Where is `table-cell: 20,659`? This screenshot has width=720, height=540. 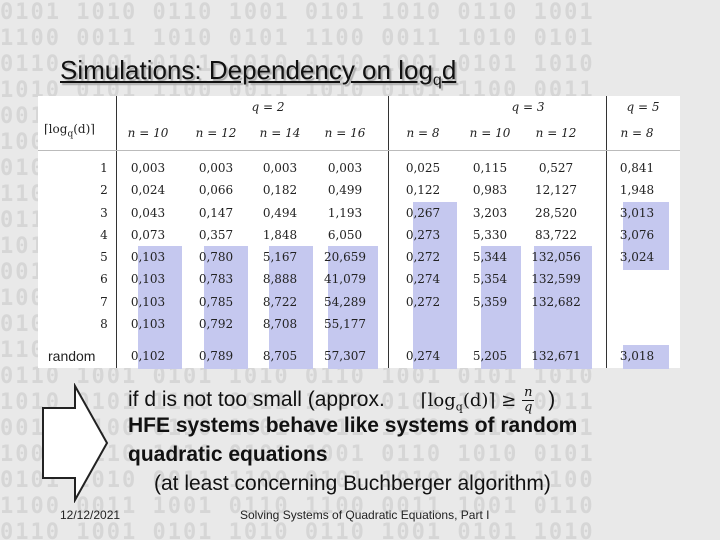 table-cell: 20,659 is located at coordinates (345, 257).